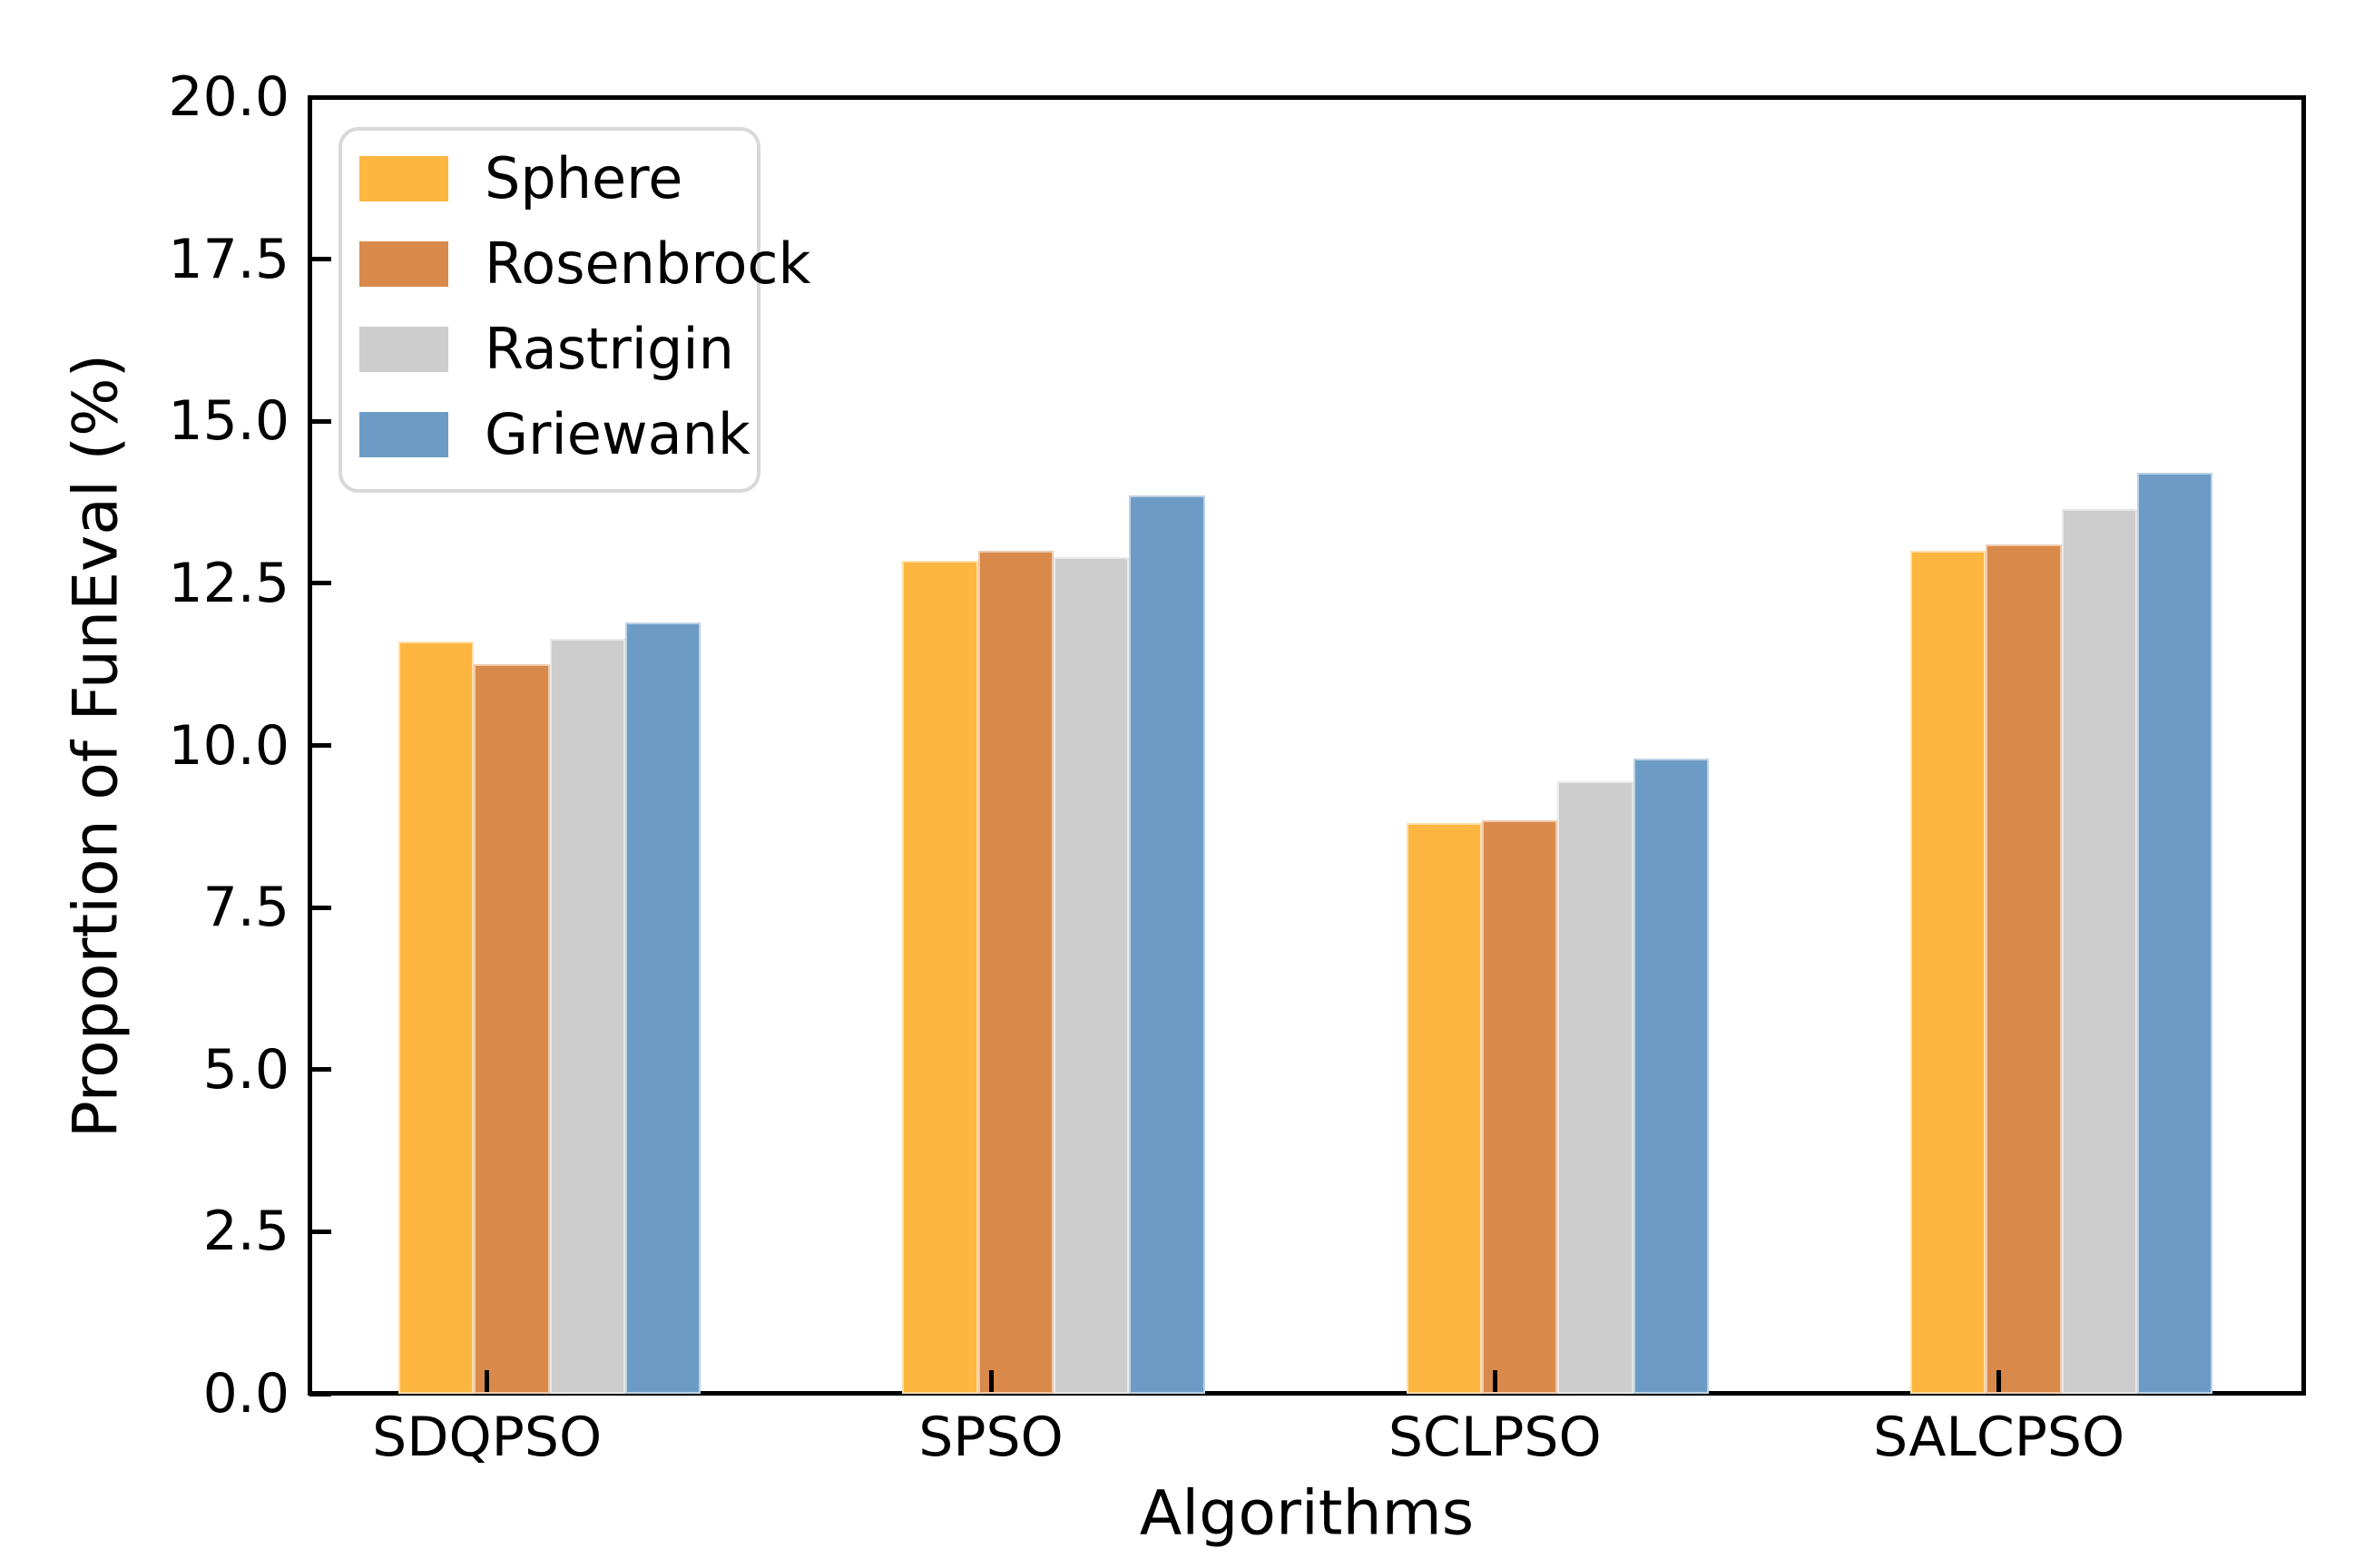  Describe the element at coordinates (991, 1437) in the screenshot. I see `x-tick-label-spso: SPSO` at that location.